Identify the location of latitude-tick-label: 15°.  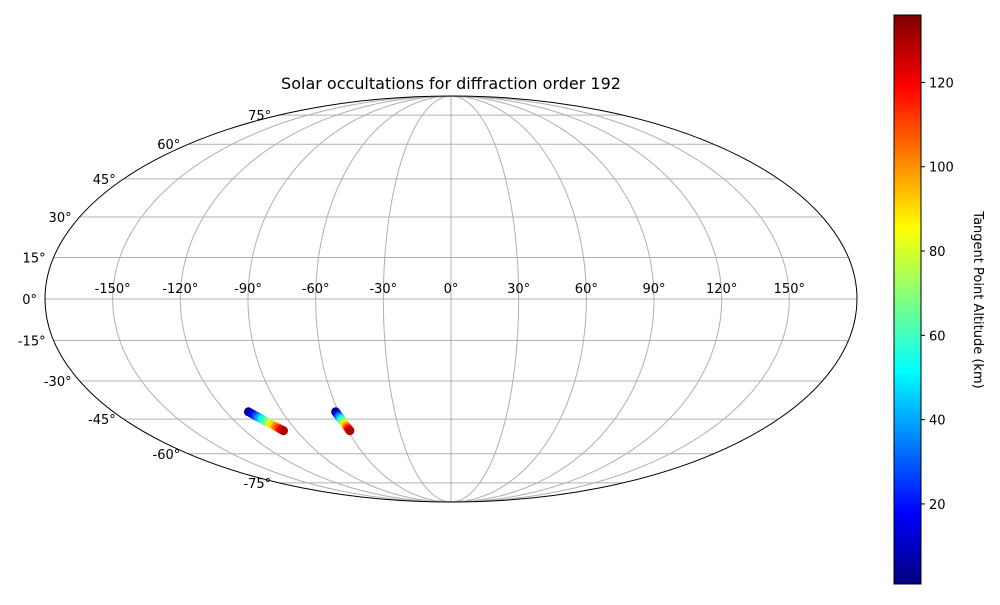
(34, 258).